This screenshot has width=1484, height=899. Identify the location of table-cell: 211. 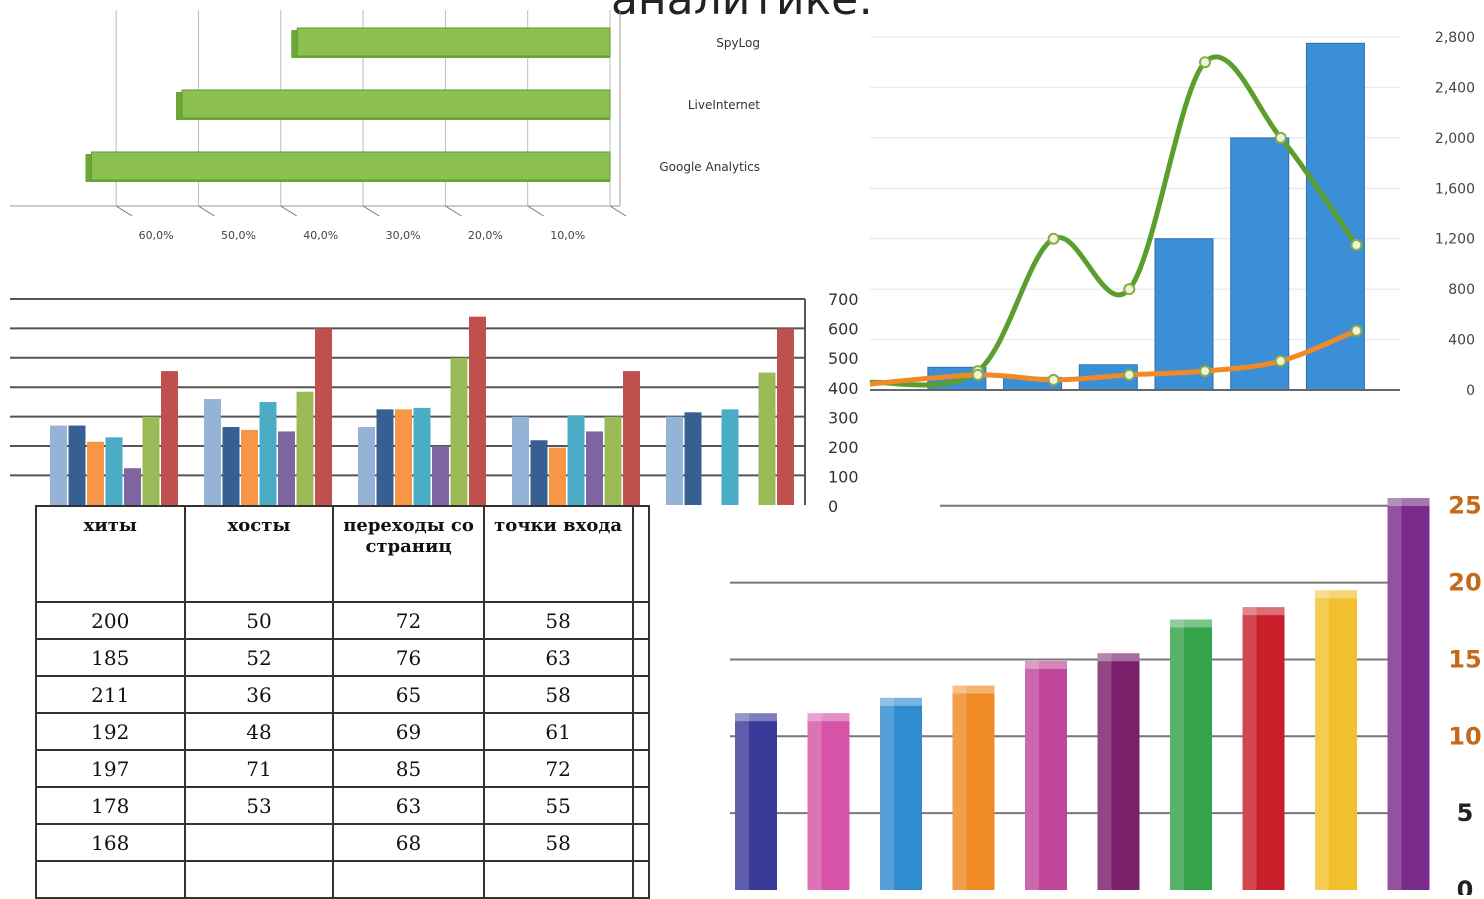
(110, 694).